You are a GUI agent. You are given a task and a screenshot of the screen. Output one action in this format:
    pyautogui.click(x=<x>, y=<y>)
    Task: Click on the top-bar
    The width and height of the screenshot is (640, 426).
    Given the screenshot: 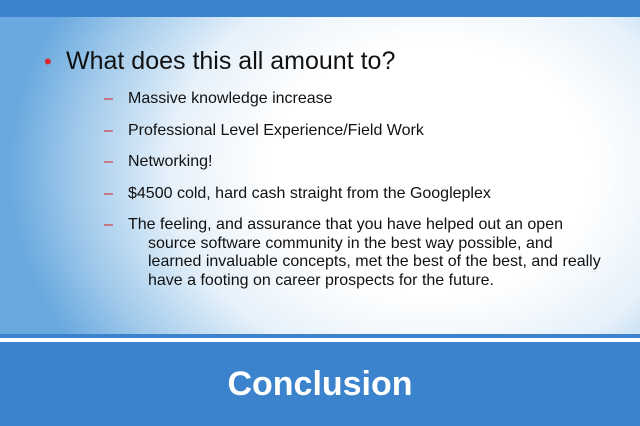 What is the action you would take?
    pyautogui.click(x=320, y=8)
    